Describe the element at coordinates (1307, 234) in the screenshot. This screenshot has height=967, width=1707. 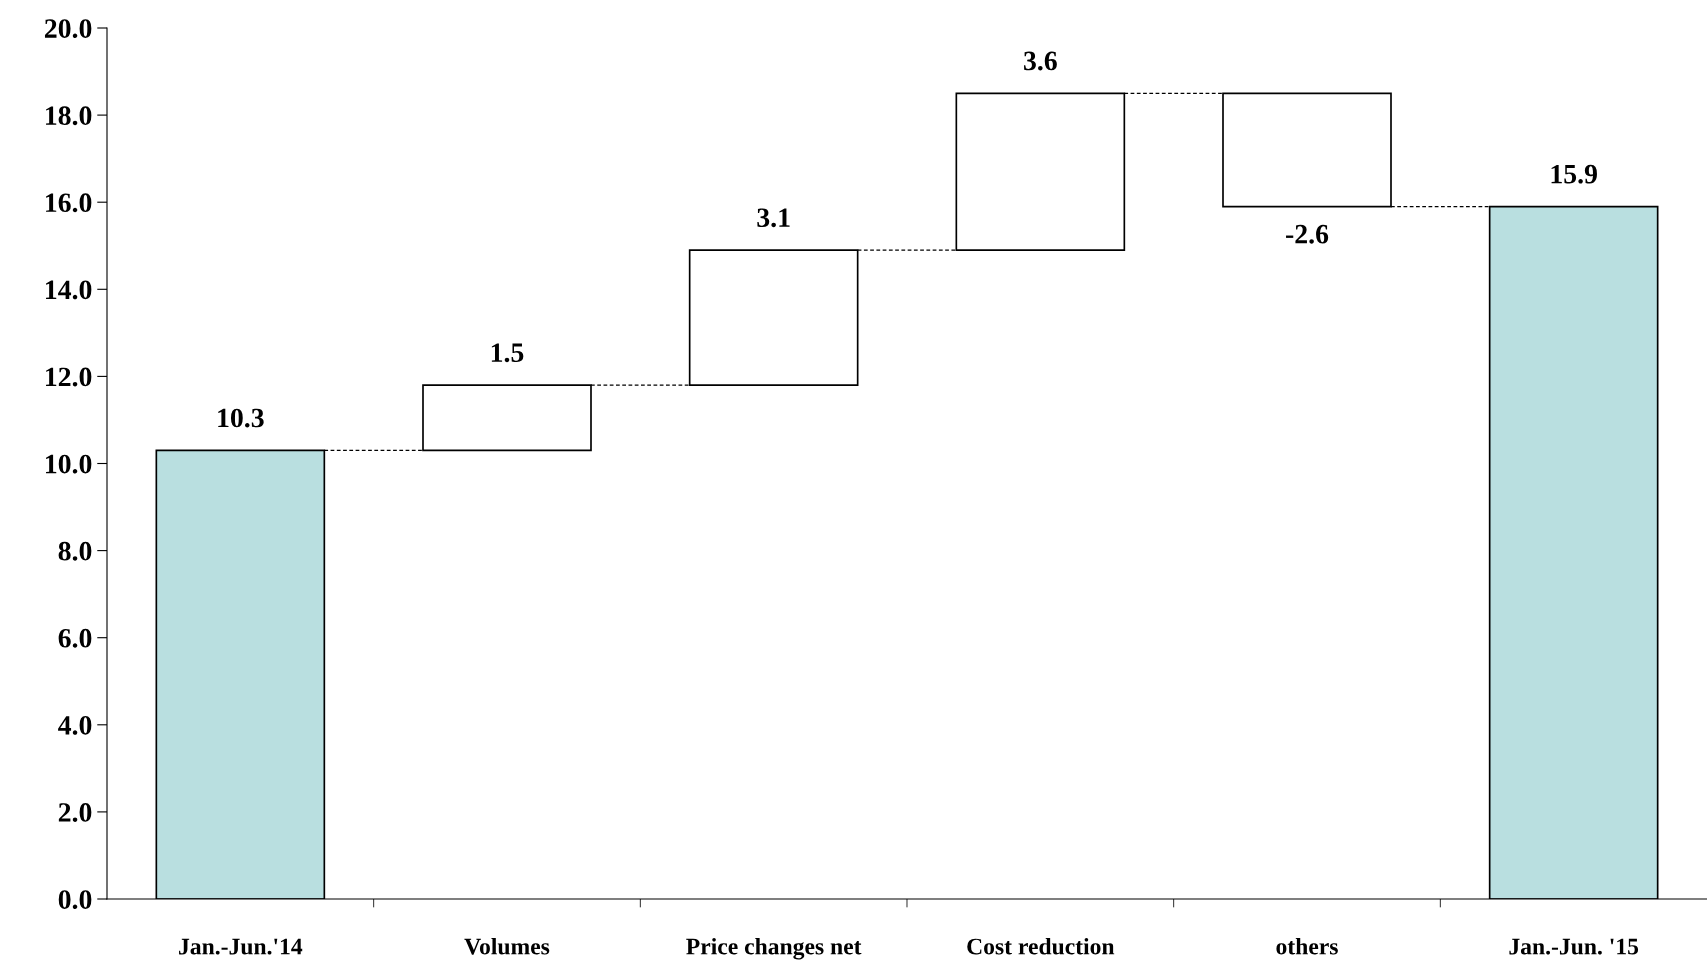
I see `data-label: -2.6` at that location.